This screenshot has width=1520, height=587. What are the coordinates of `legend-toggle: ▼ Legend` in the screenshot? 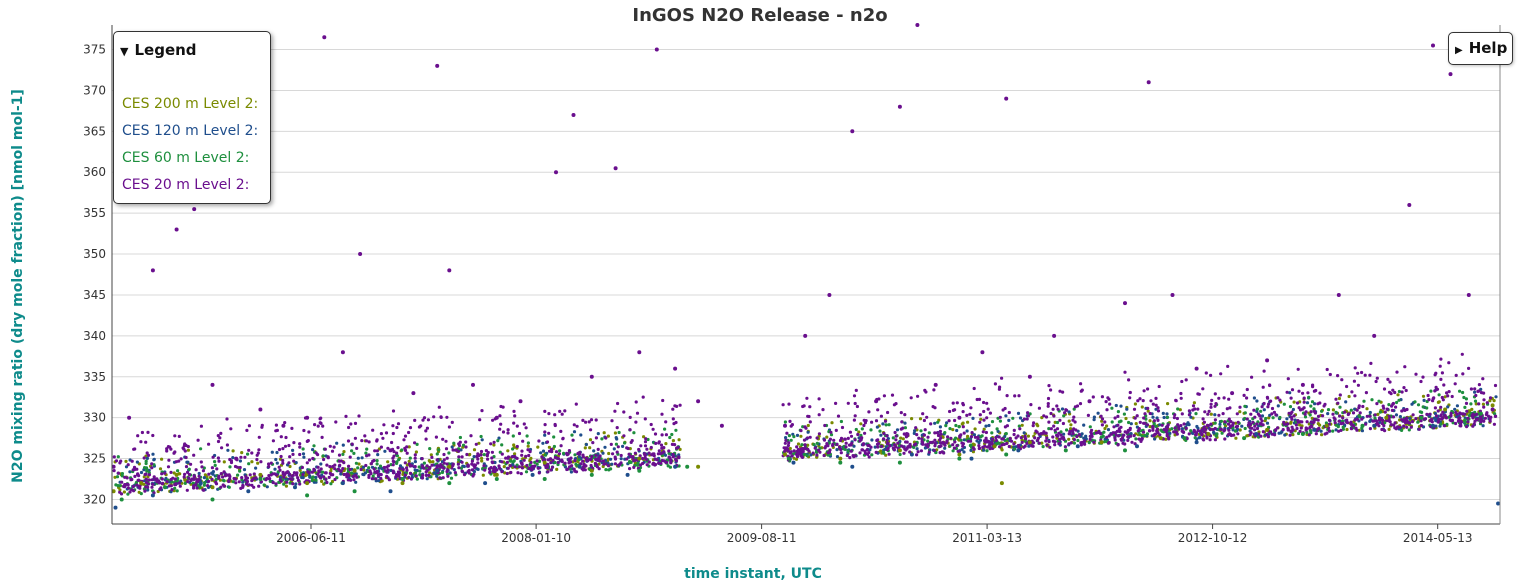 It's located at (158, 50).